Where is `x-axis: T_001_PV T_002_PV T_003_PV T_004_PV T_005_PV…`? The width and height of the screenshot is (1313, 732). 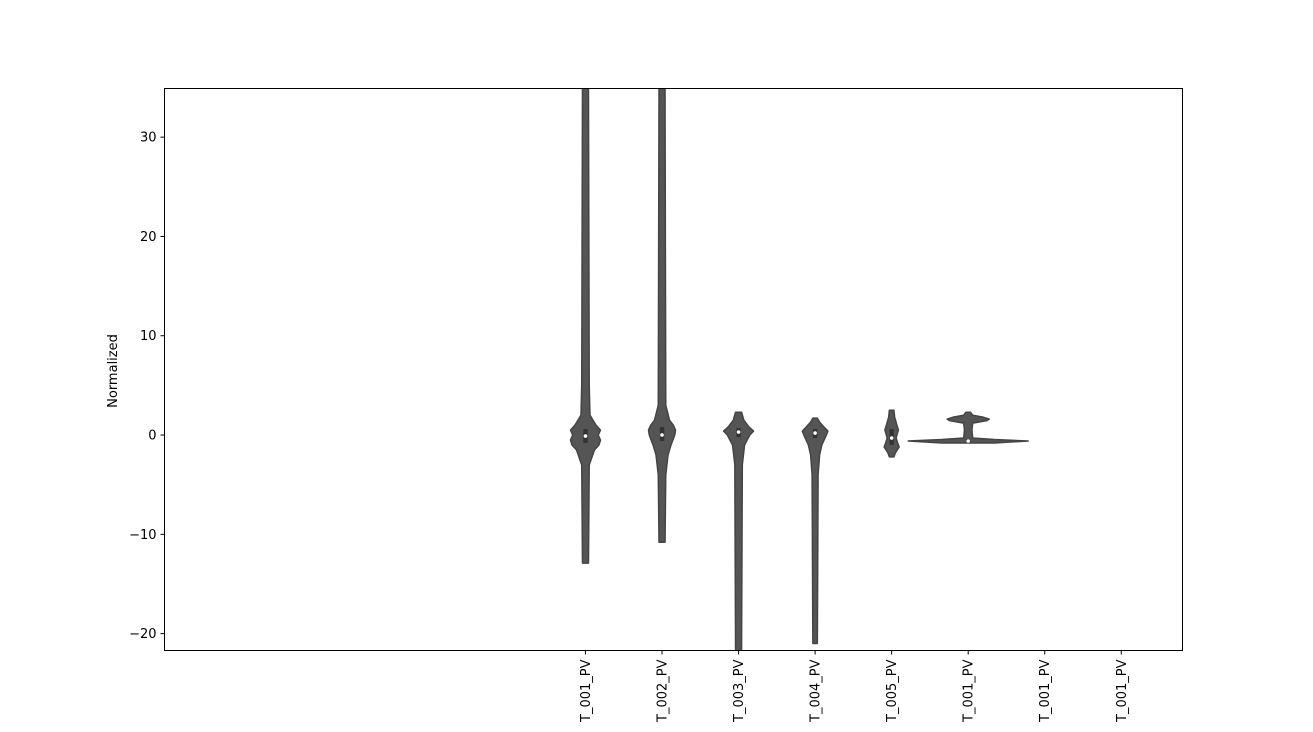 x-axis: T_001_PV T_002_PV T_003_PV T_004_PV T_005_PV… is located at coordinates (854, 686).